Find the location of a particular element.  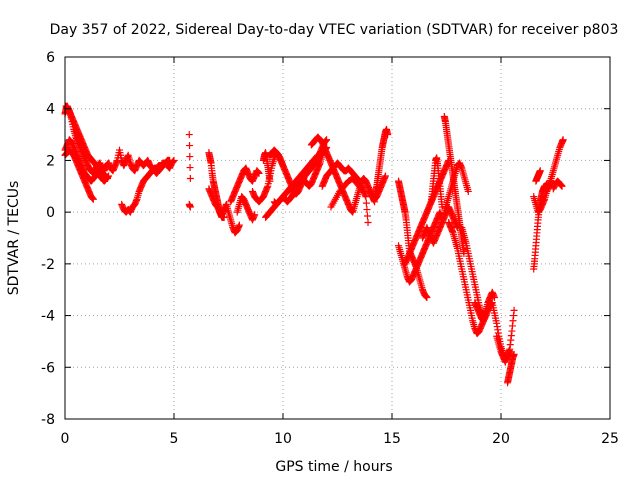

x-tick-label: 10 is located at coordinates (283, 439).